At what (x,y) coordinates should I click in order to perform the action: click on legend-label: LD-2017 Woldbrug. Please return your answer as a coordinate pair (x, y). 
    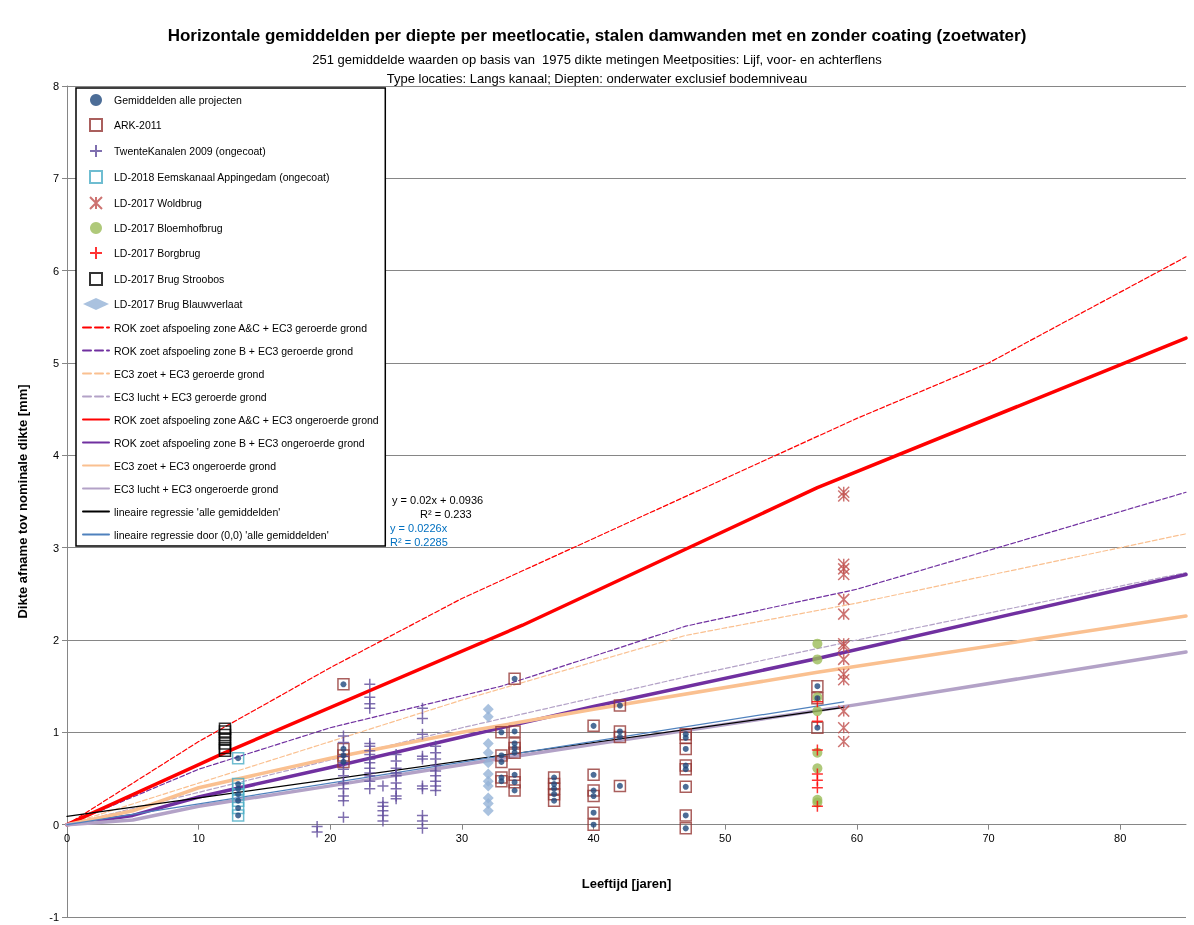
    Looking at the image, I should click on (158, 203).